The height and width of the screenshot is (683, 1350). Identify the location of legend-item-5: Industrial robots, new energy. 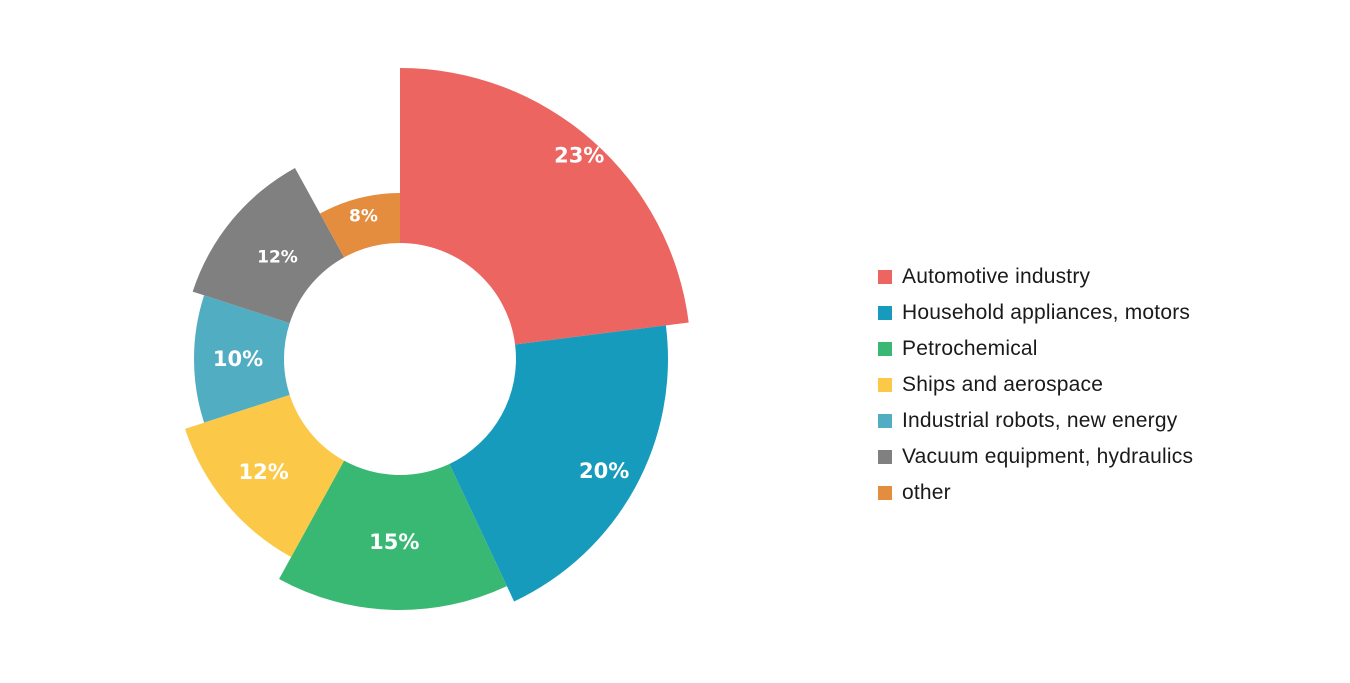
(1035, 421).